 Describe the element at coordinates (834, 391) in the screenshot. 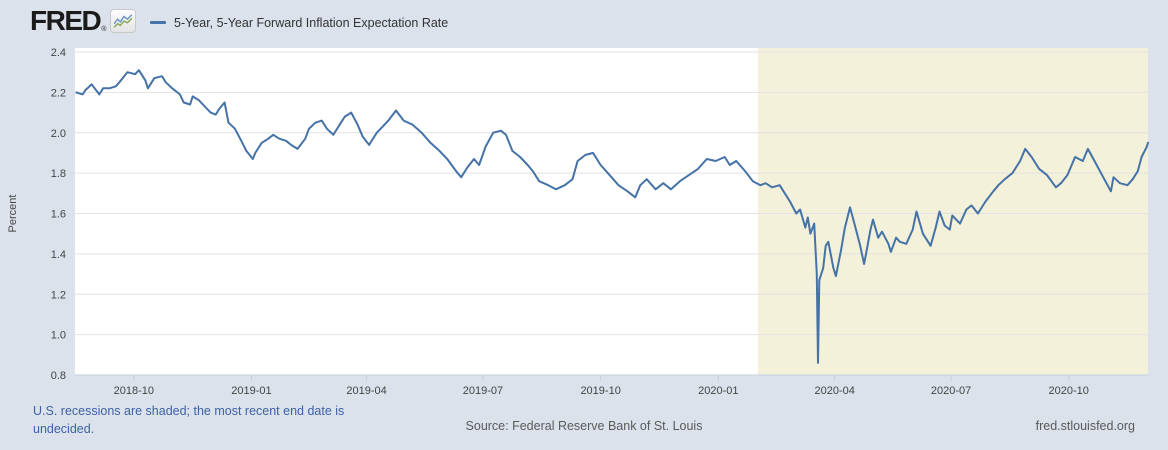

I see `x-tick-label: 2020-04` at that location.